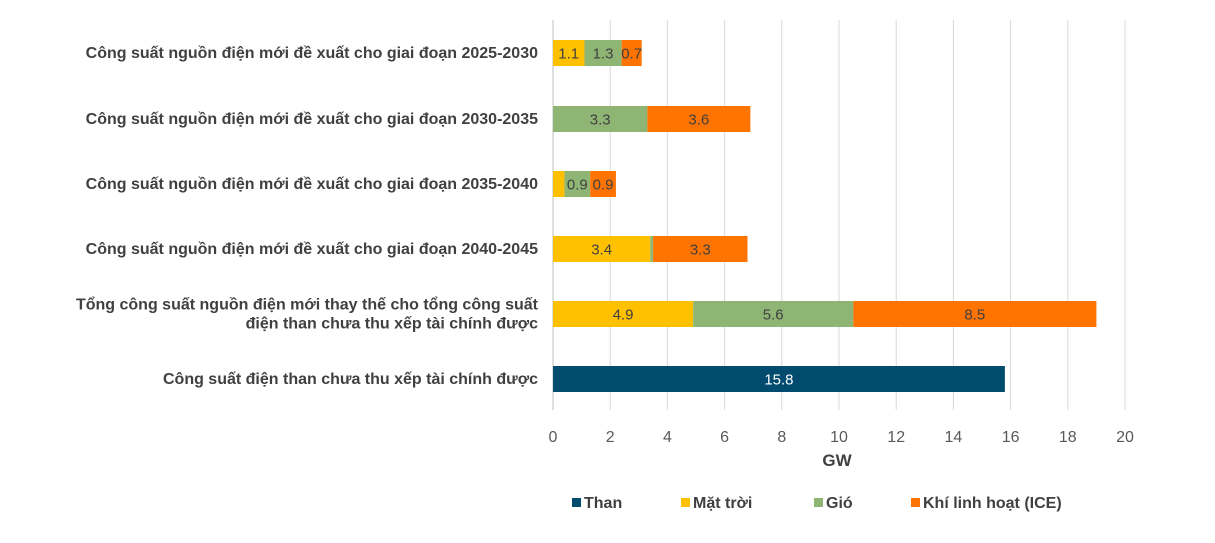  I want to click on data-label: 5.6, so click(773, 315).